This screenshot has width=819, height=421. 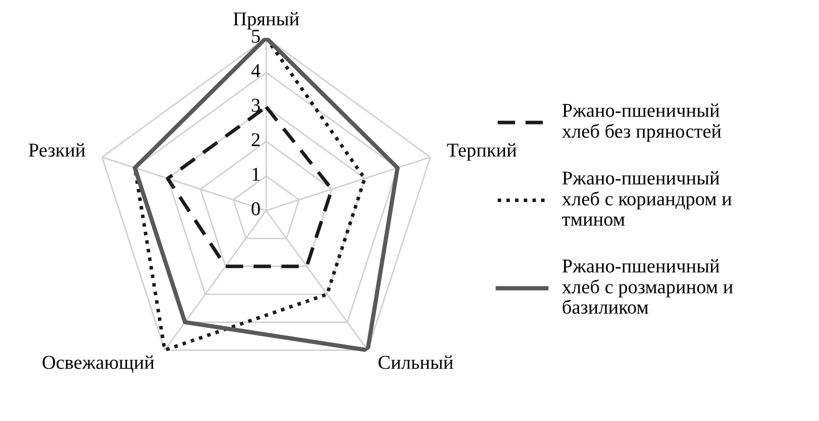 I want to click on spoke-label: Резкий, so click(x=57, y=150).